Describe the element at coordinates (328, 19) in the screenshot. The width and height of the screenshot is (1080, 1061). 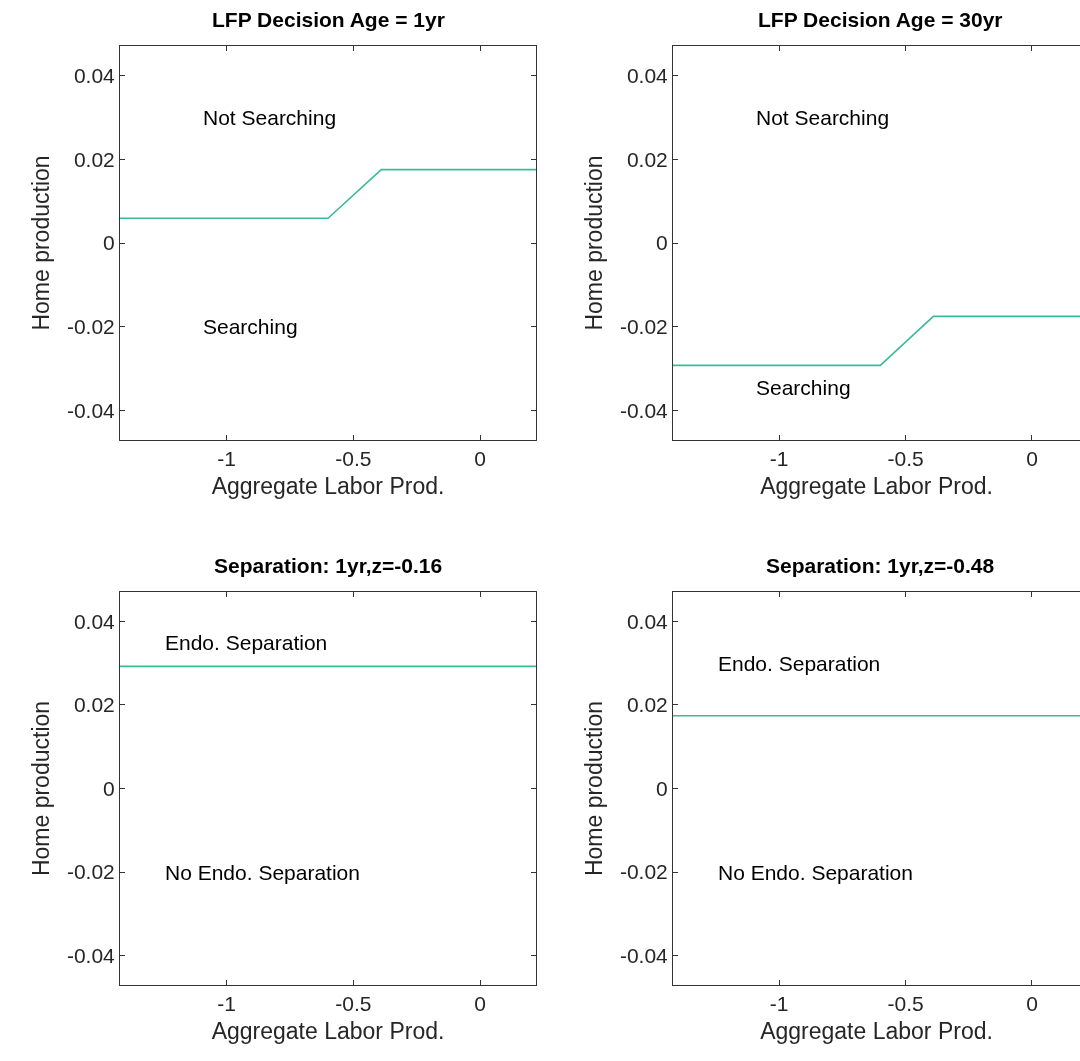
I see `chart-title: LFP Decision Age = 1yr` at that location.